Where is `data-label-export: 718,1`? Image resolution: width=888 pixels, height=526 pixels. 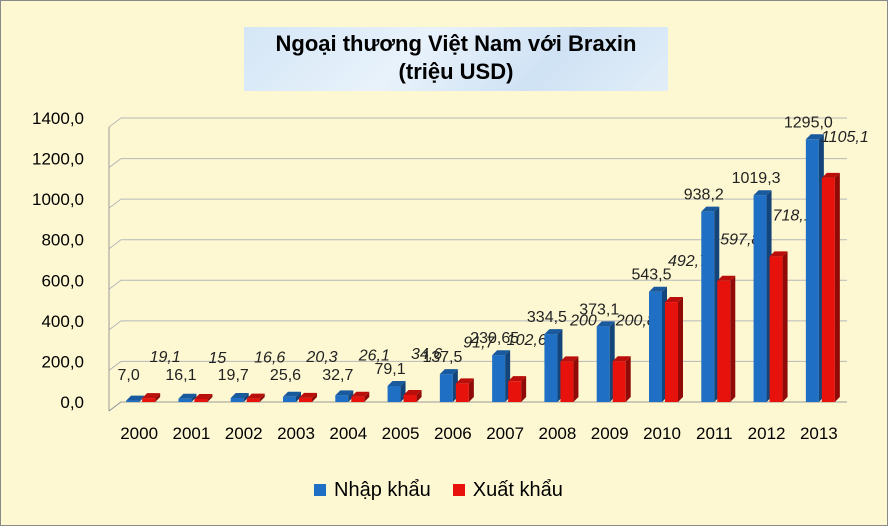
data-label-export: 718,1 is located at coordinates (793, 215).